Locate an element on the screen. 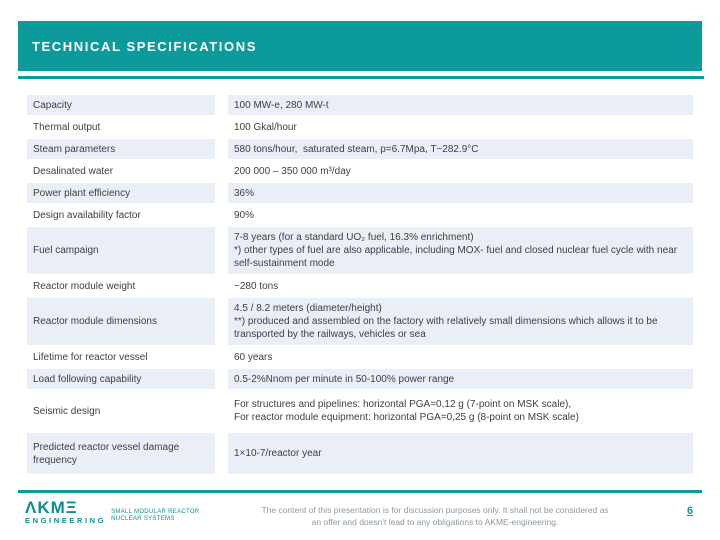 The height and width of the screenshot is (540, 720). row-label: Lifetime for reactor vessel is located at coordinates (90, 357).